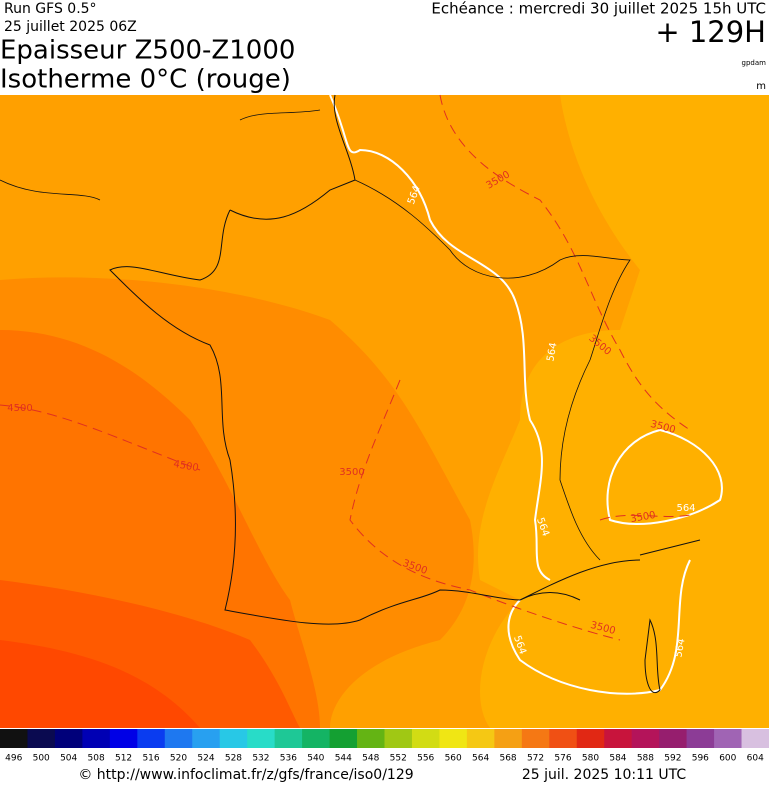 The image size is (769, 786). Describe the element at coordinates (370, 759) in the screenshot. I see `colorbar-label: 548` at that location.